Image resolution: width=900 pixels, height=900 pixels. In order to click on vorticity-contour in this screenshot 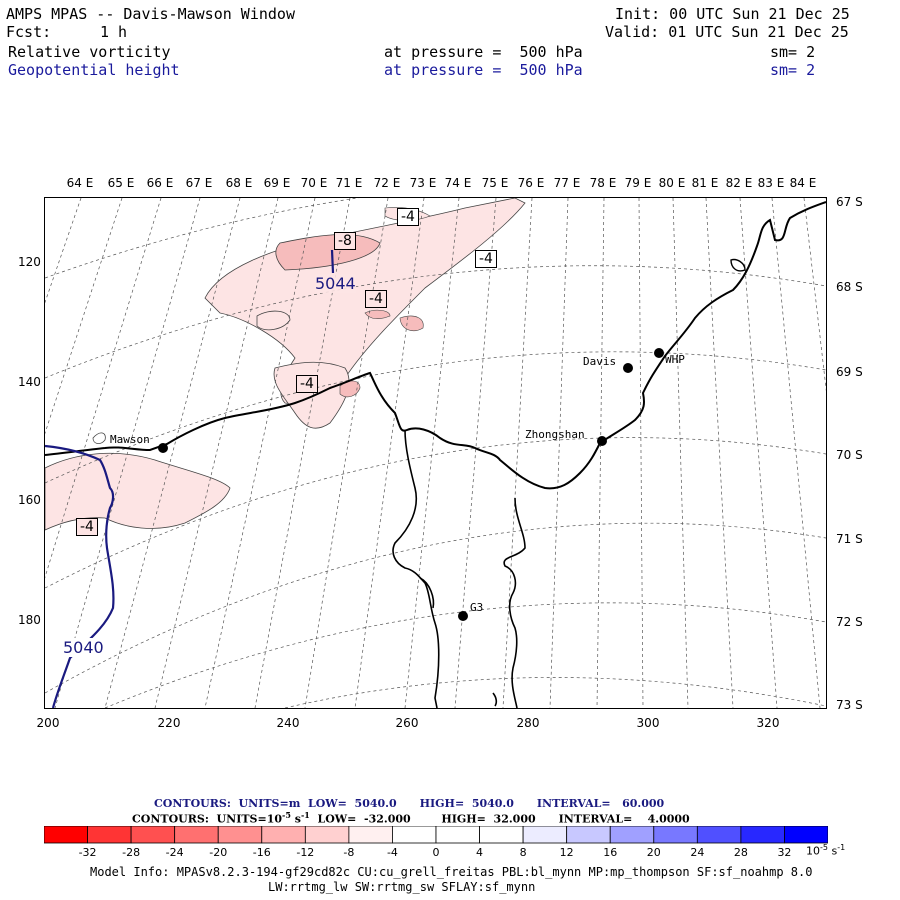, I will do `click(273, 320)`.